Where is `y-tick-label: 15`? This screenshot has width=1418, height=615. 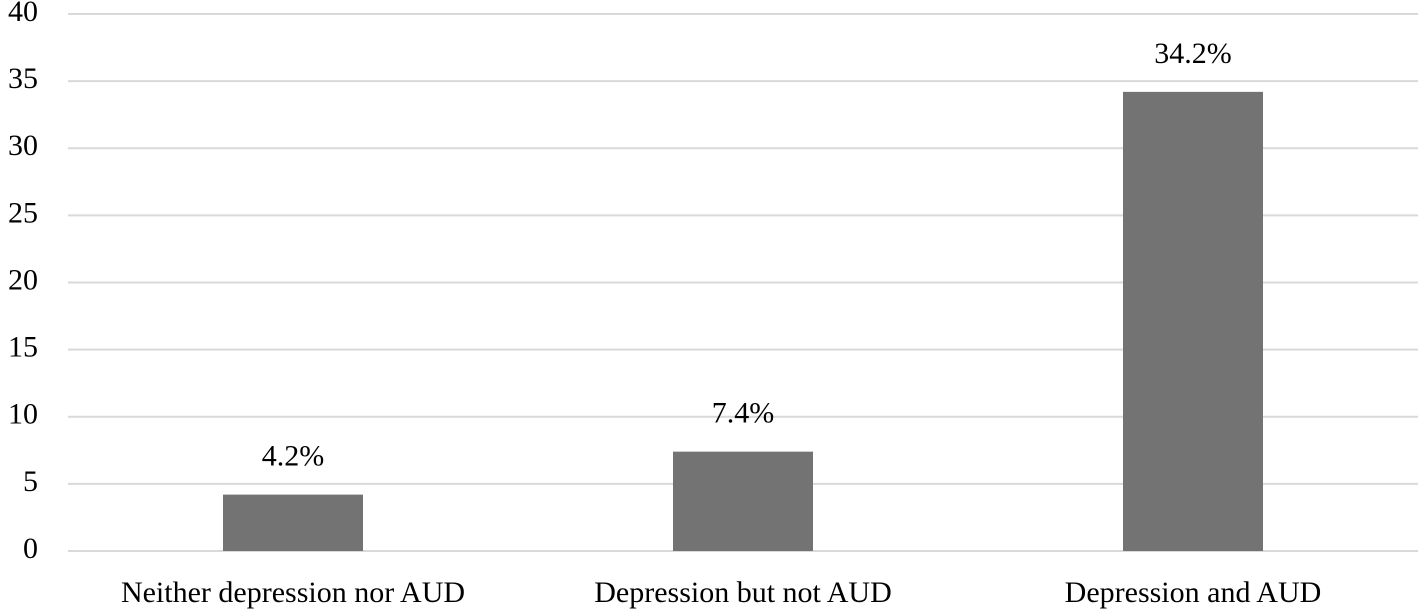
y-tick-label: 15 is located at coordinates (23, 347).